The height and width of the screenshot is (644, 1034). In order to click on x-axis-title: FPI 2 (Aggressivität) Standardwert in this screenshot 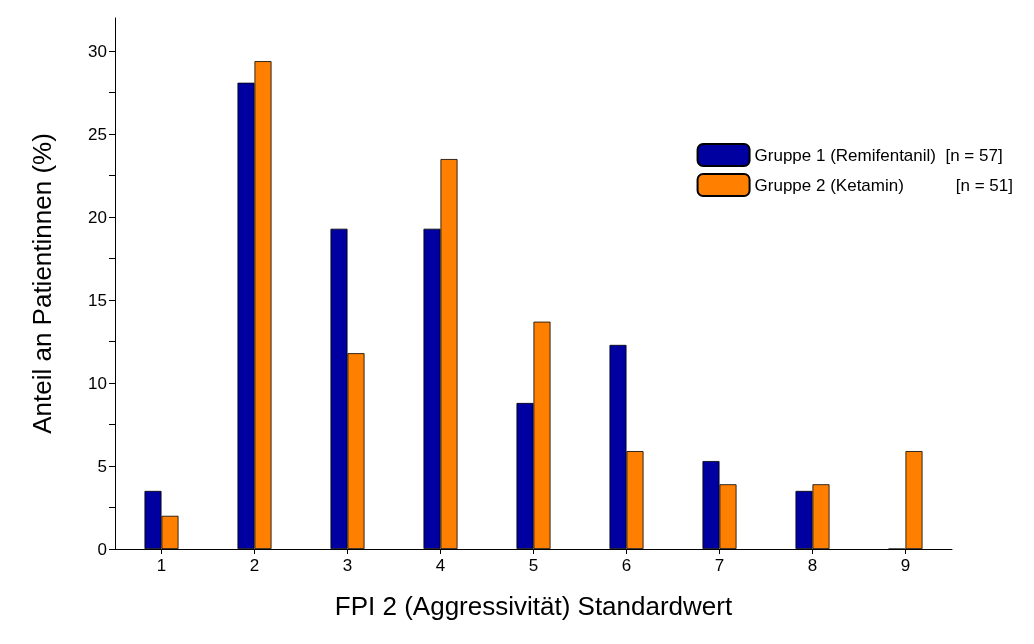, I will do `click(533, 606)`.